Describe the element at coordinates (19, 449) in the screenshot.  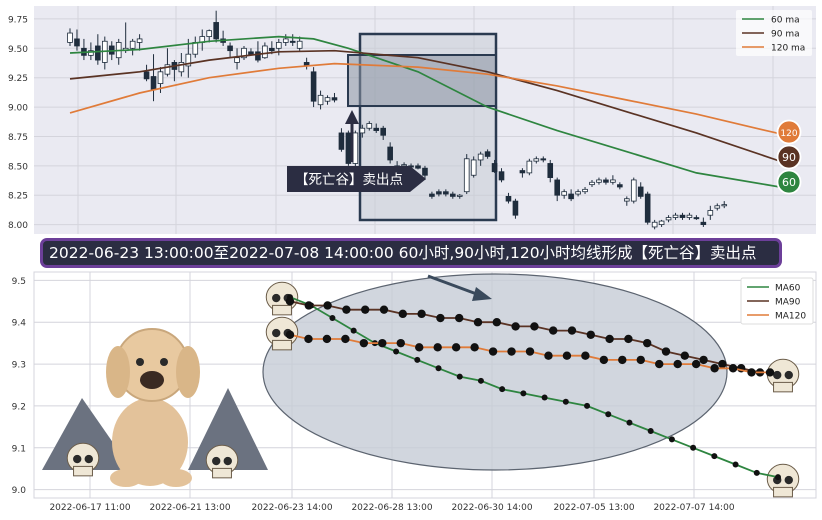
I see `y-tick-label: 9.1` at that location.